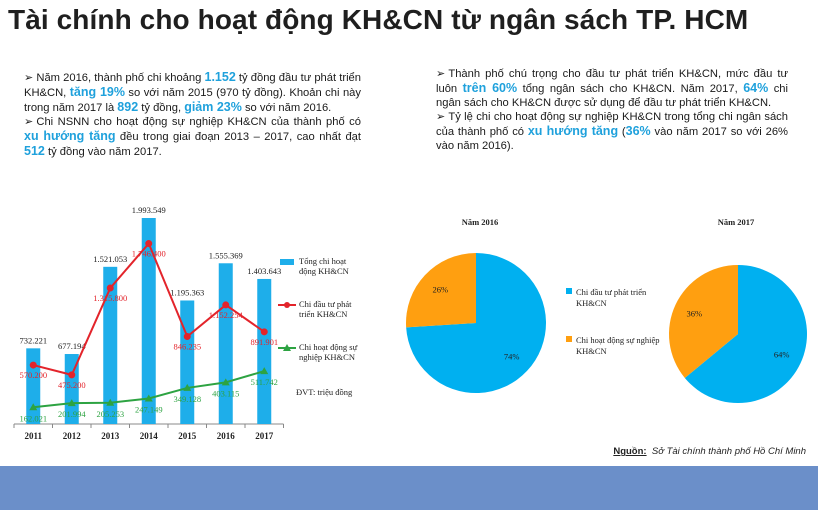  I want to click on operate-value-label: 247.149, so click(149, 409).